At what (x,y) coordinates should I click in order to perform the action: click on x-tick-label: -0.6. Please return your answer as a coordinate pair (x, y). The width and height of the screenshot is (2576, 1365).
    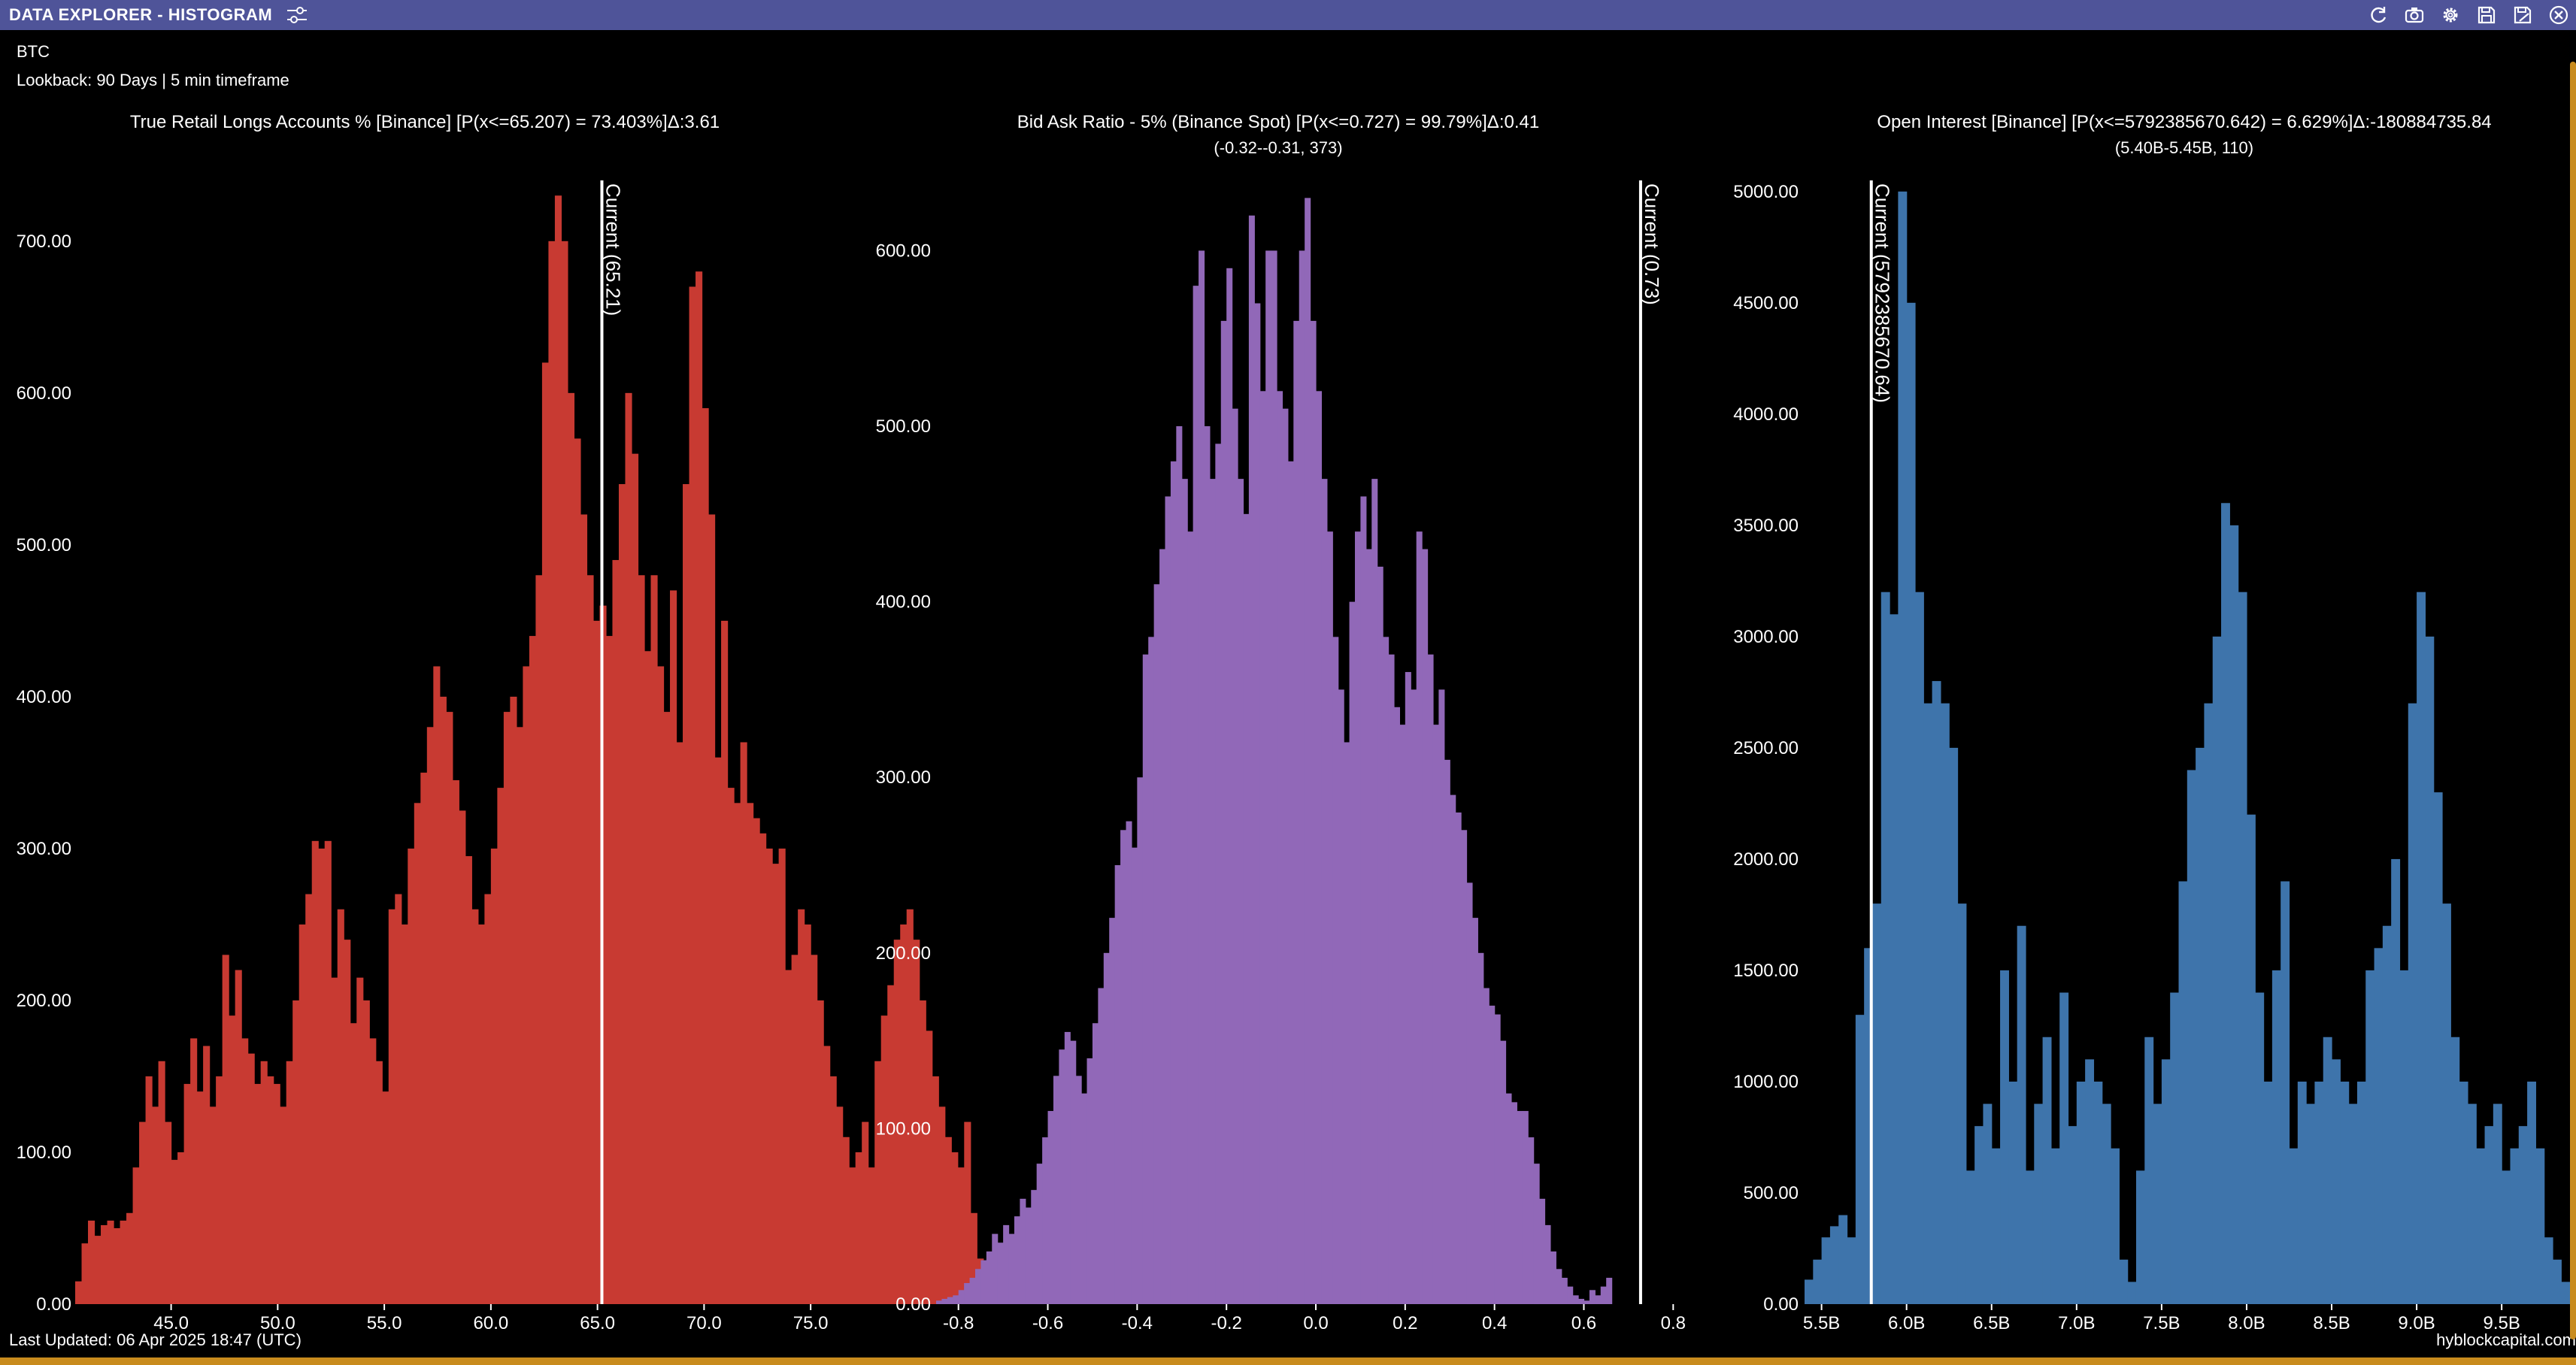
    Looking at the image, I should click on (1047, 1323).